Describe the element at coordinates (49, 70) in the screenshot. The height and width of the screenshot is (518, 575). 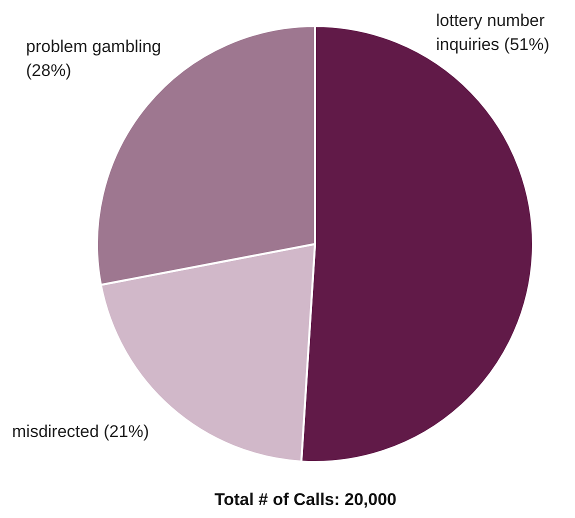
I see `data-label: (28%)` at that location.